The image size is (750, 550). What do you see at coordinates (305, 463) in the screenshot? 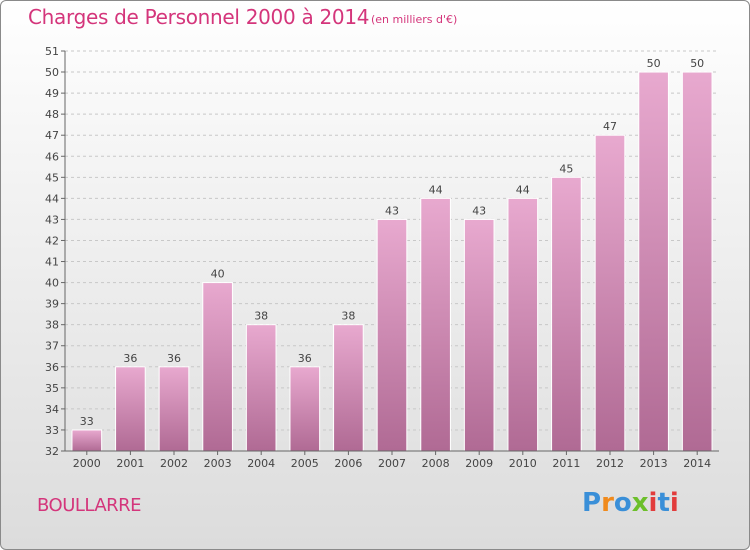
I see `x-tick-label: 2005` at bounding box center [305, 463].